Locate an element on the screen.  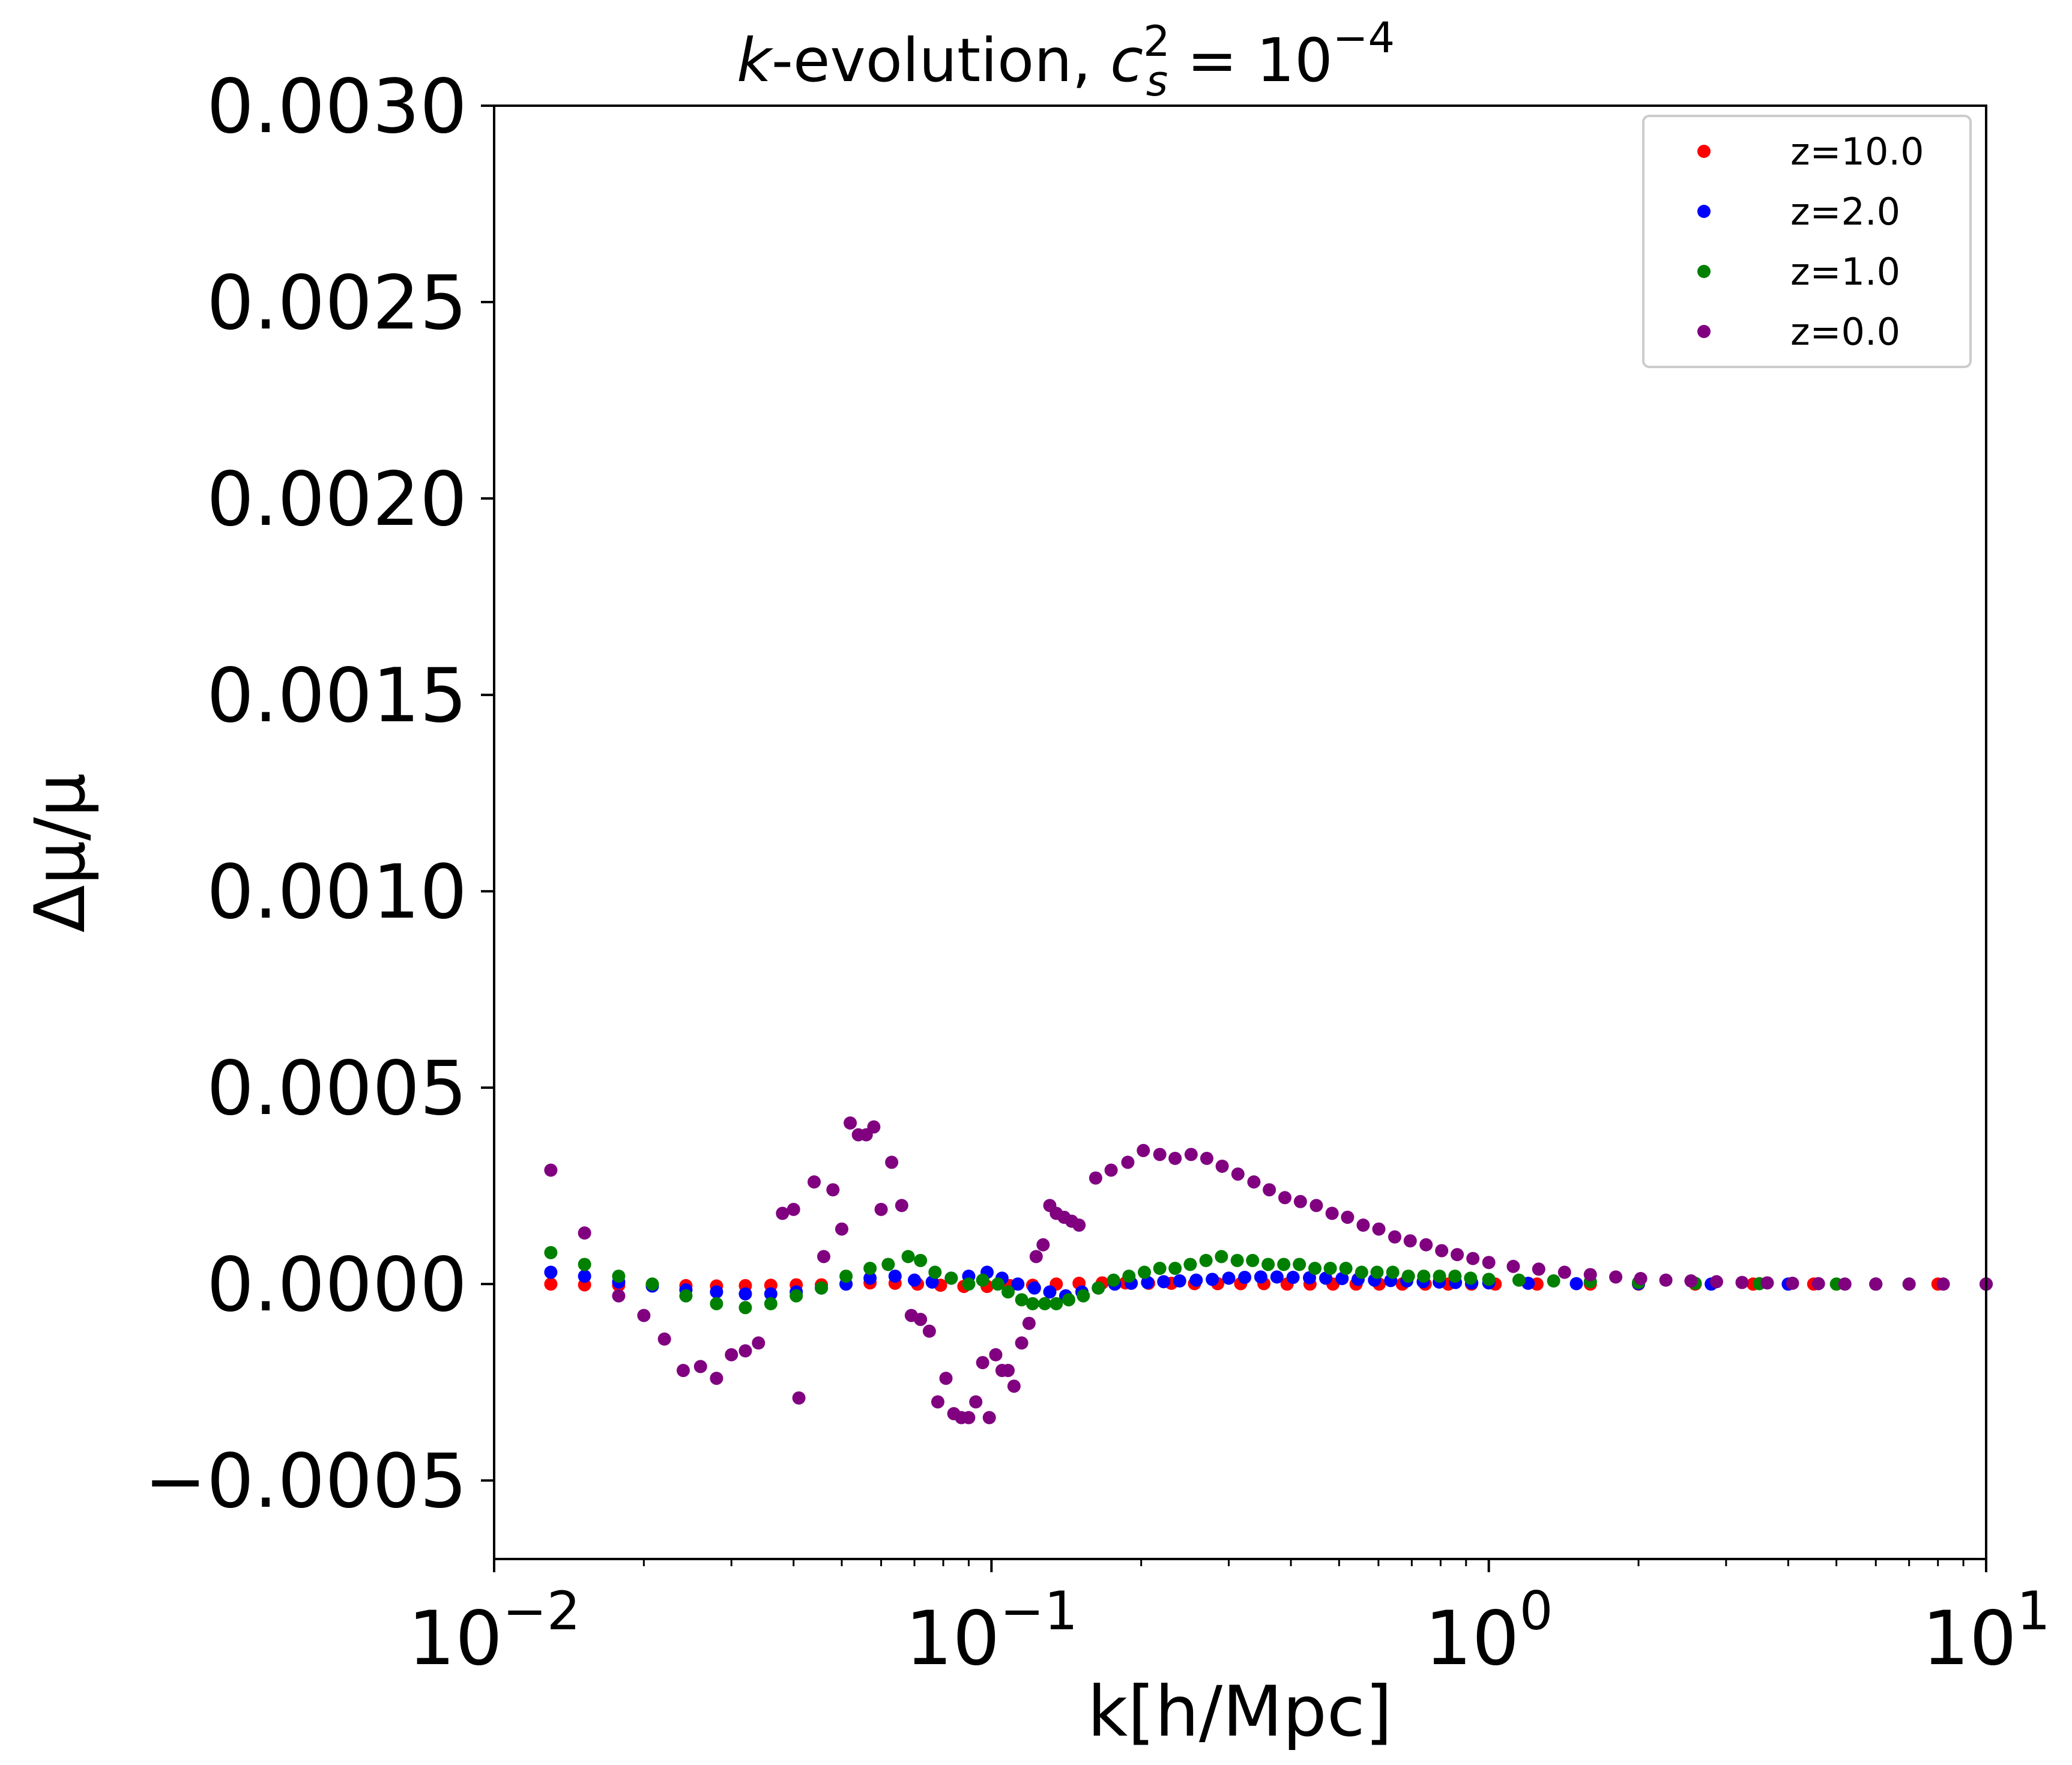
y-tick-label: 0.0005 is located at coordinates (337, 1089).